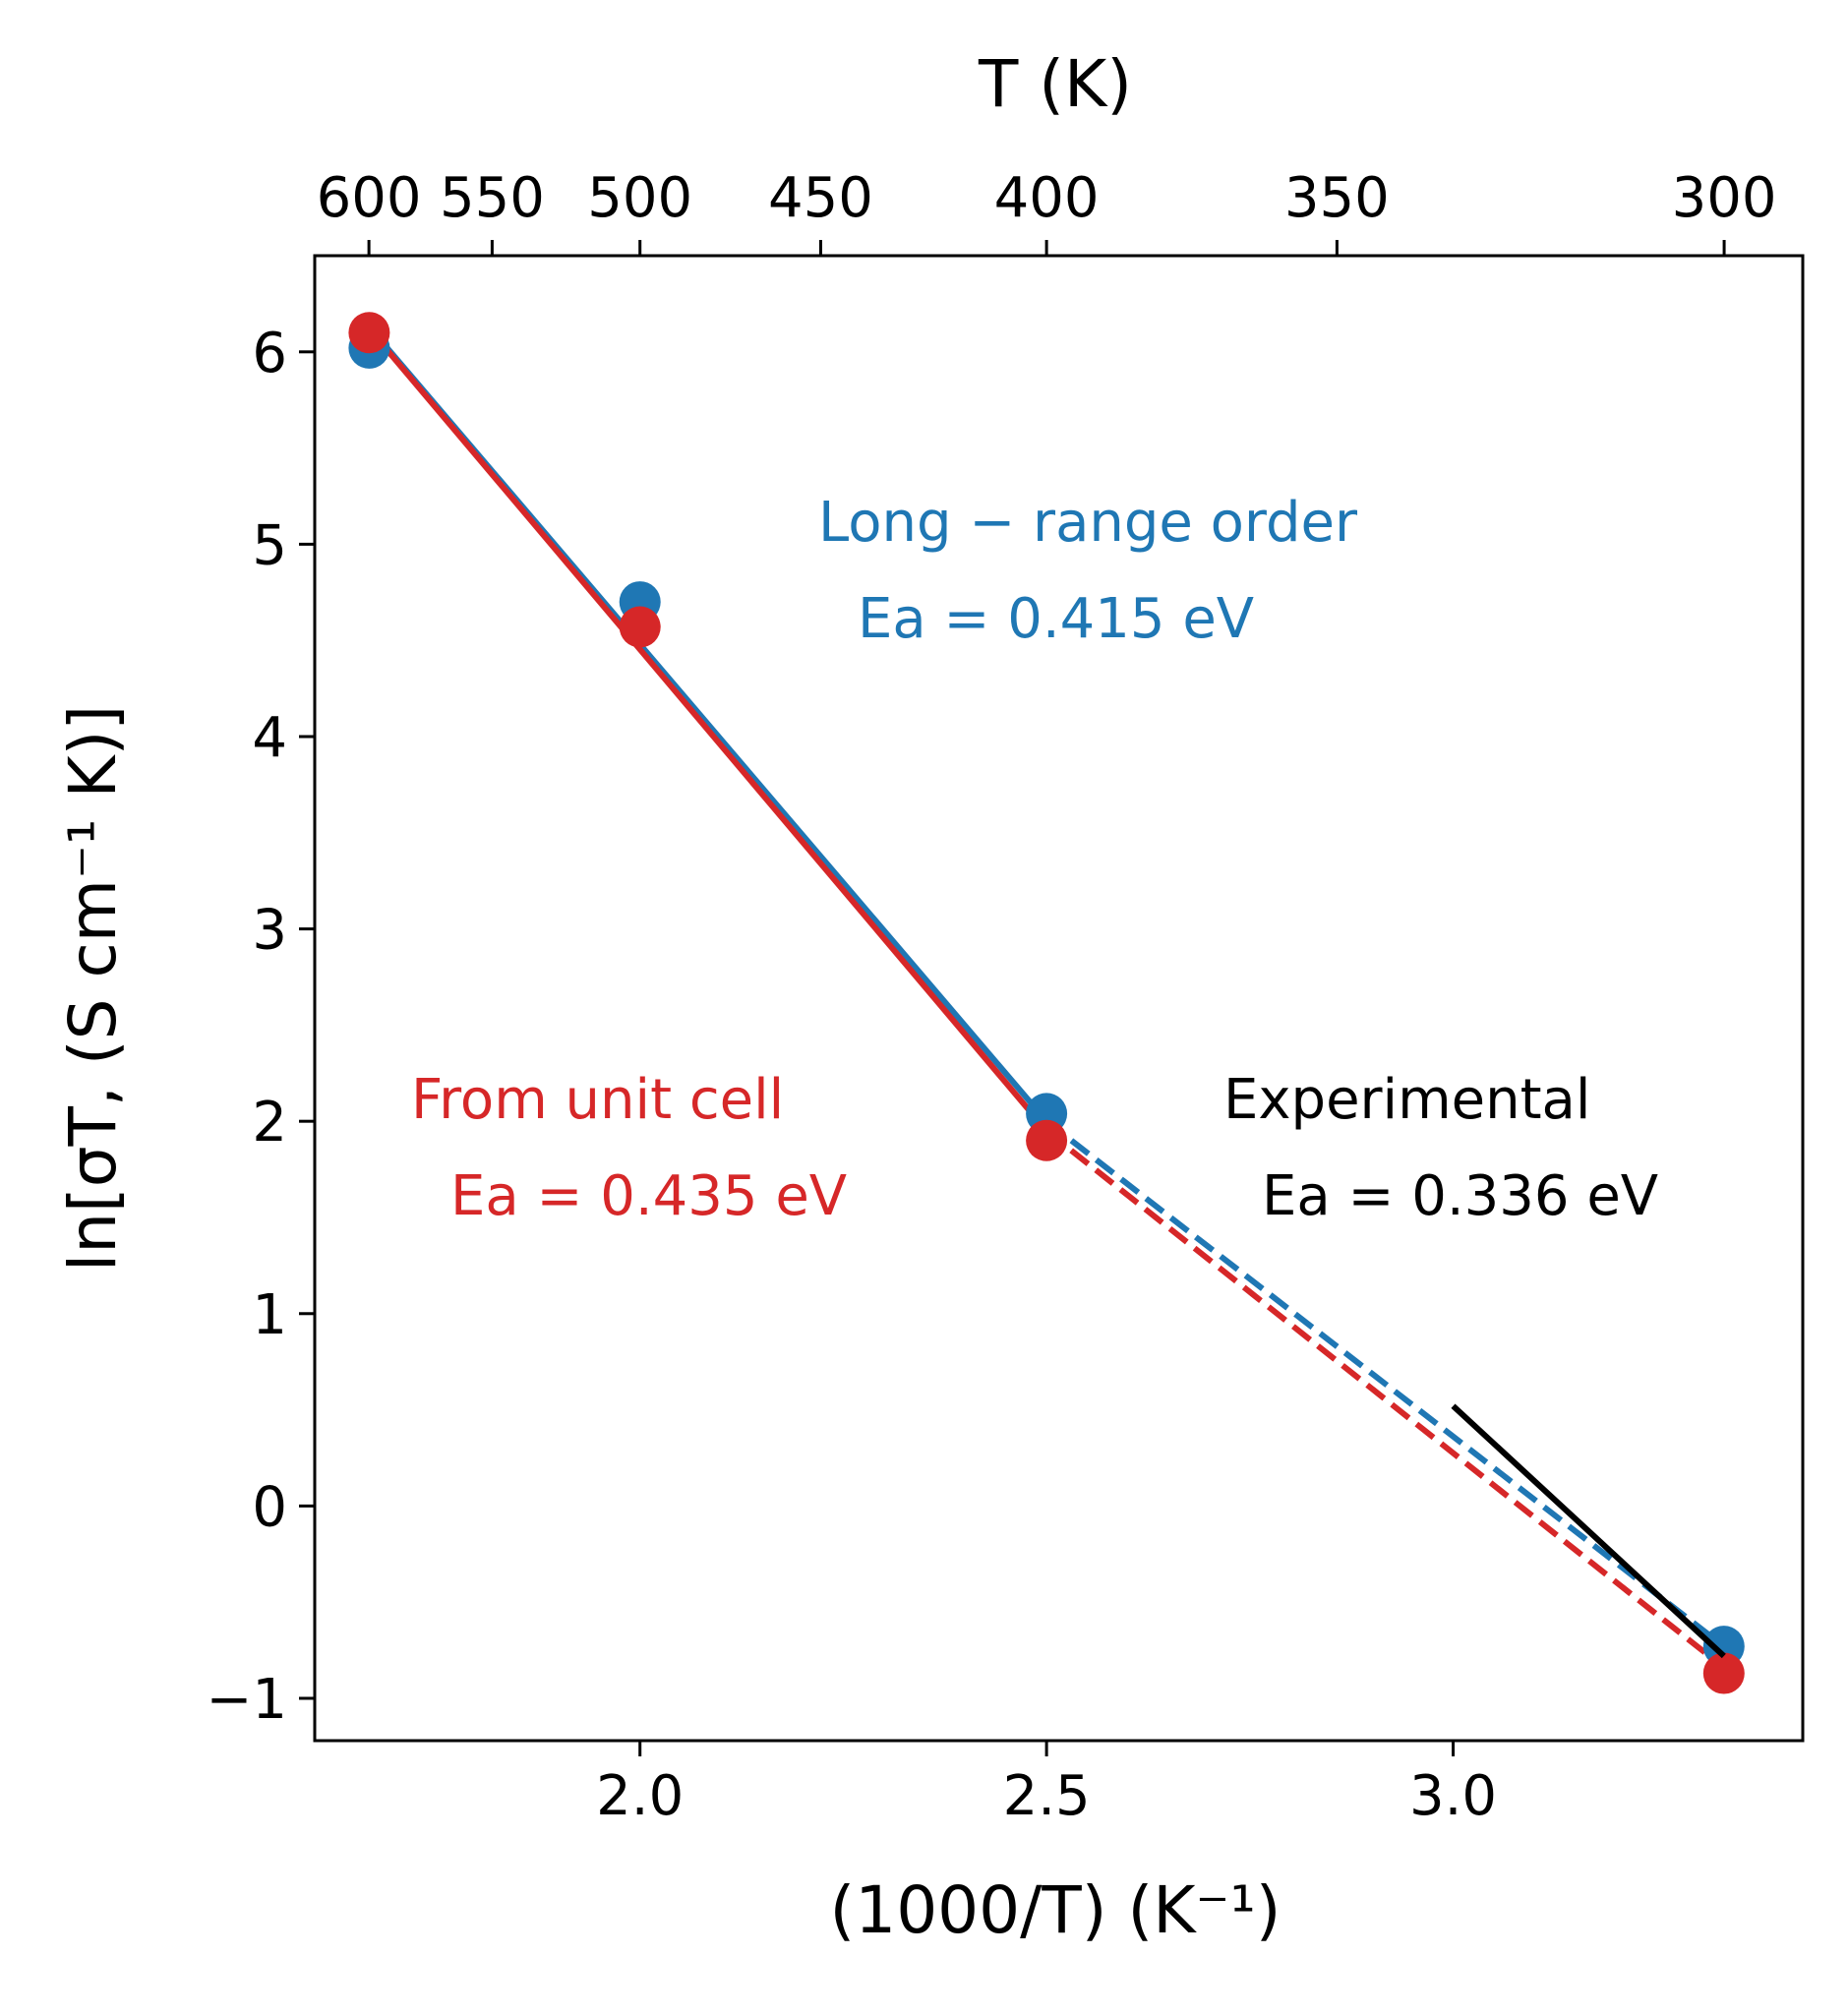 The image size is (1848, 2016). What do you see at coordinates (269, 1507) in the screenshot?
I see `y-tick-label: 0` at bounding box center [269, 1507].